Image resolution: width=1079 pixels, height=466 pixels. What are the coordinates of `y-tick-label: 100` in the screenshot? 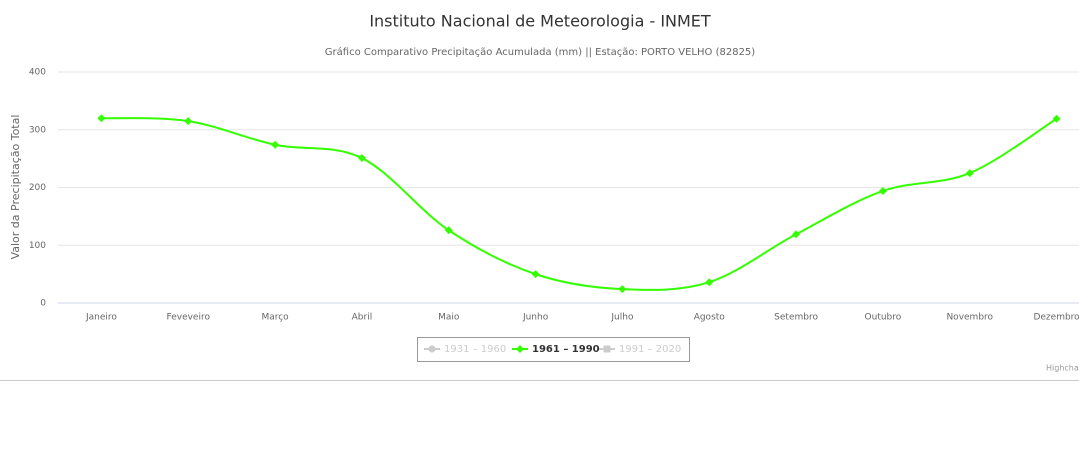 It's located at (37, 246).